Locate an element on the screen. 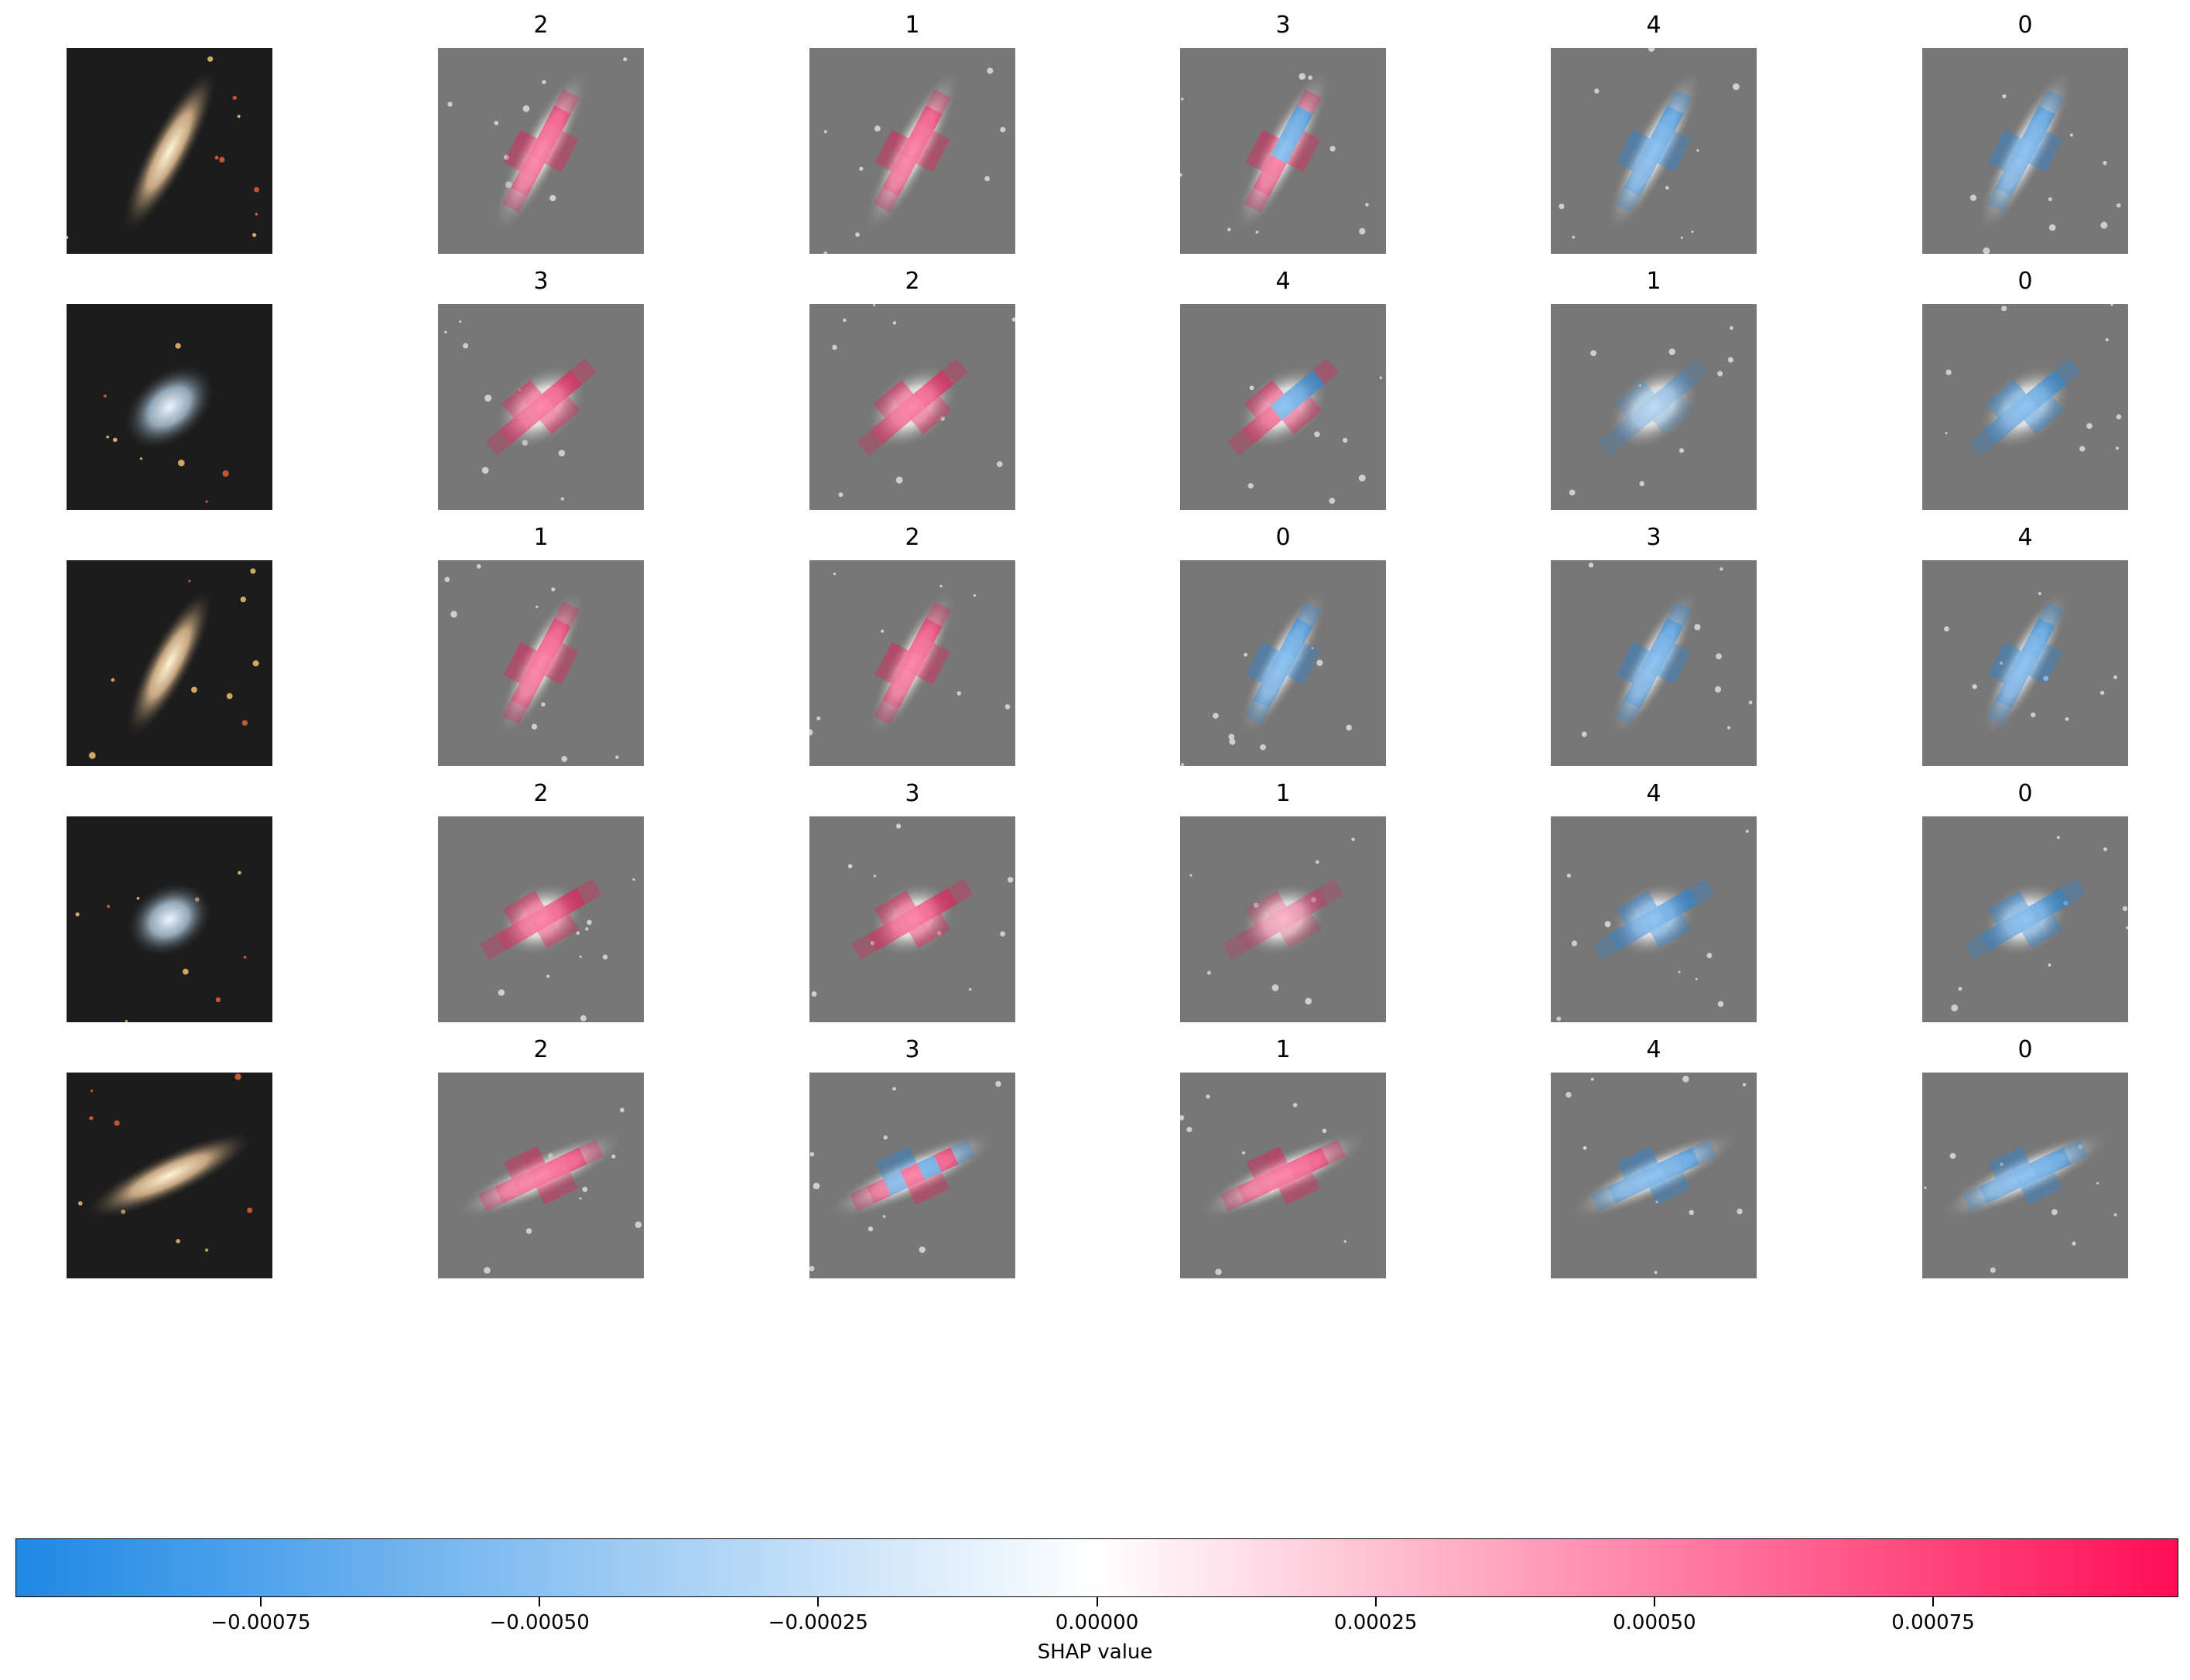 The height and width of the screenshot is (1680, 2190). colorbar-title: SHAP value is located at coordinates (1095, 1653).